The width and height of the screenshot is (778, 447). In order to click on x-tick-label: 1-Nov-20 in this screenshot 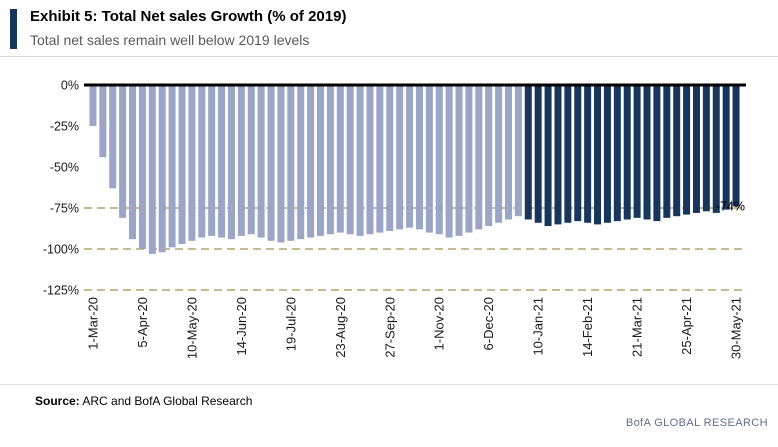, I will do `click(439, 323)`.